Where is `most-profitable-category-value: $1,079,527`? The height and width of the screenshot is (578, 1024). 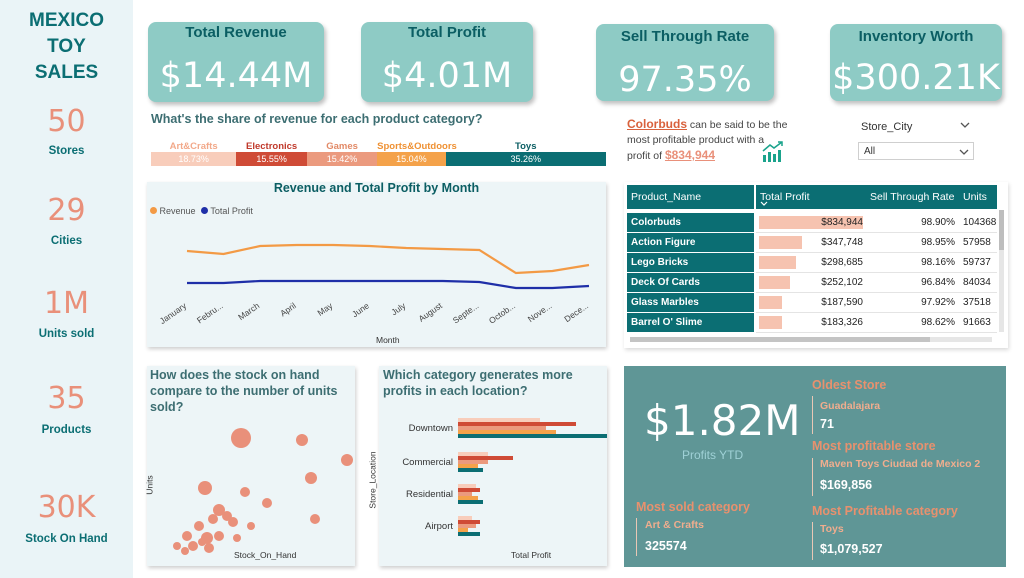
most-profitable-category-value: $1,079,527 is located at coordinates (851, 549).